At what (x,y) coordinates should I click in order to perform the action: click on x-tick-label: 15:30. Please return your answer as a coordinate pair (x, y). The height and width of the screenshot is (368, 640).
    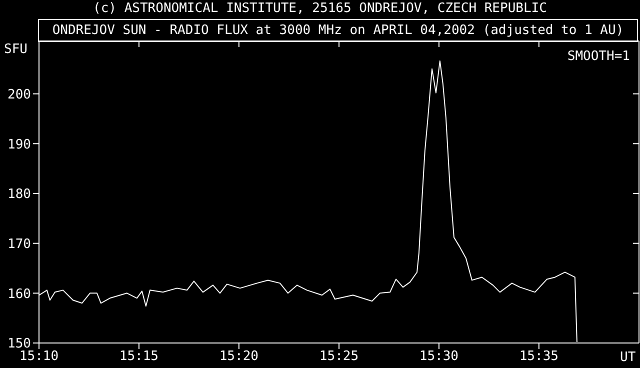
    Looking at the image, I should click on (439, 356).